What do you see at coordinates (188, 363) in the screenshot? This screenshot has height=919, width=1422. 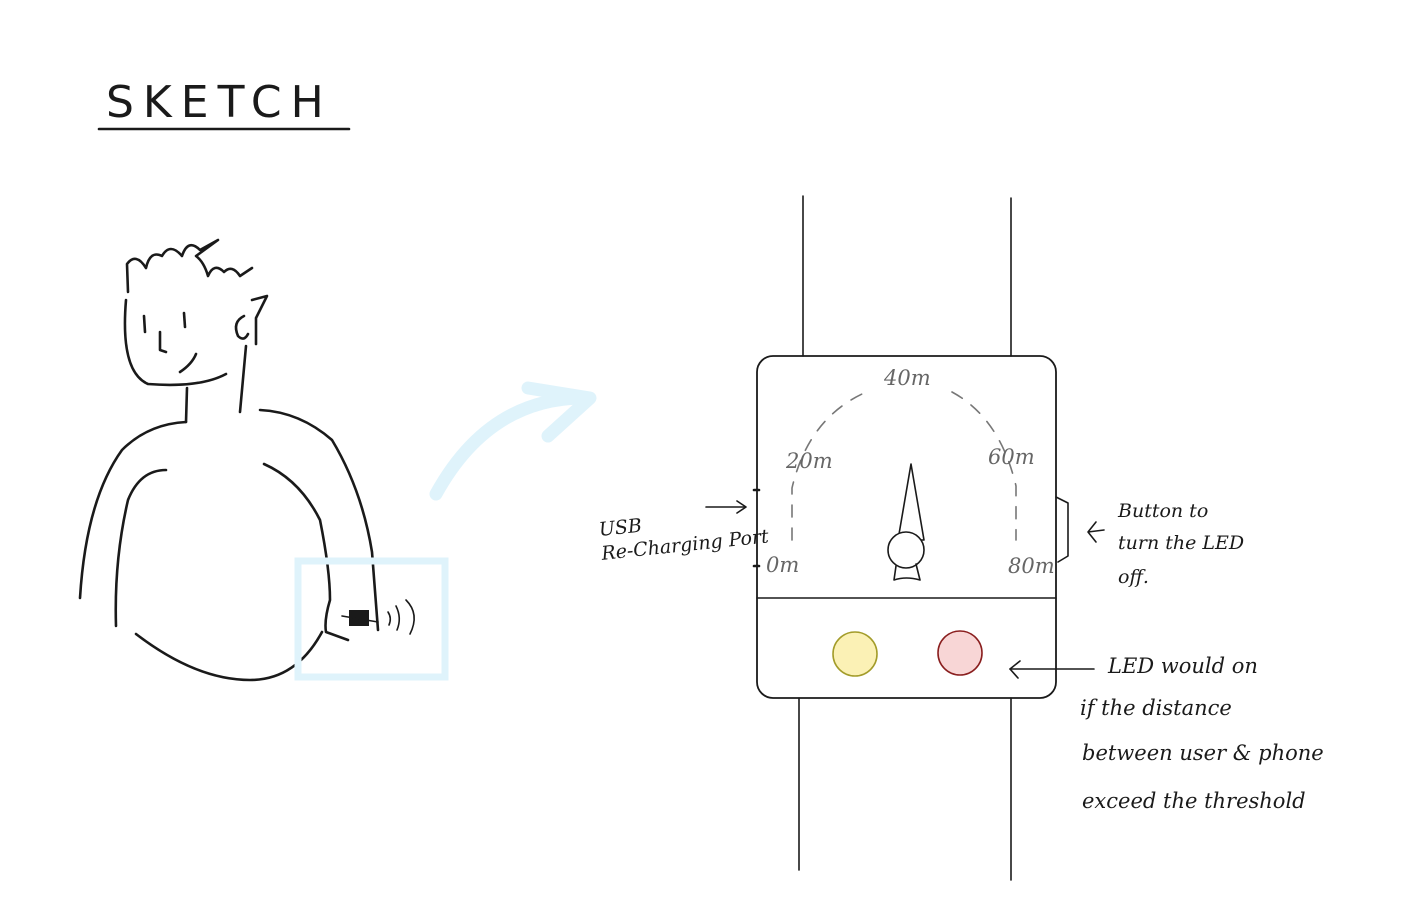 I see `person-mouth` at bounding box center [188, 363].